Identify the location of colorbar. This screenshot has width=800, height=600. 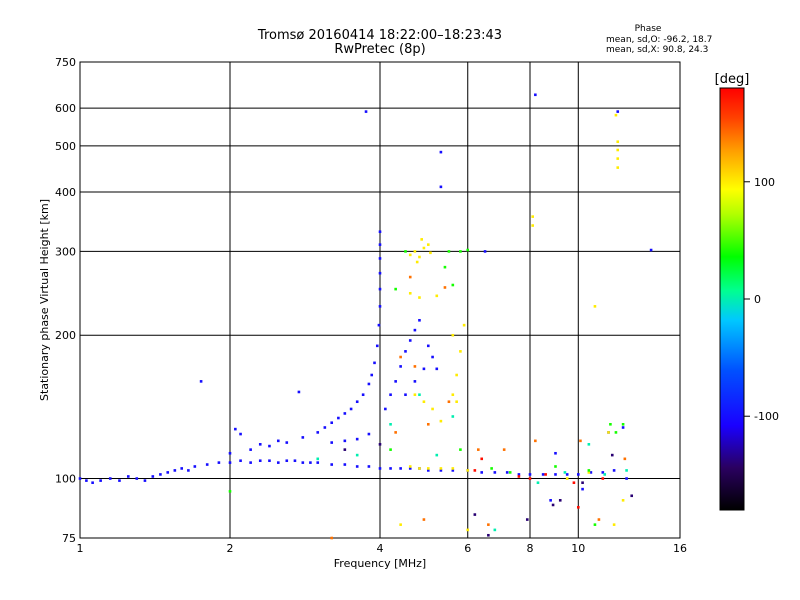
(732, 299).